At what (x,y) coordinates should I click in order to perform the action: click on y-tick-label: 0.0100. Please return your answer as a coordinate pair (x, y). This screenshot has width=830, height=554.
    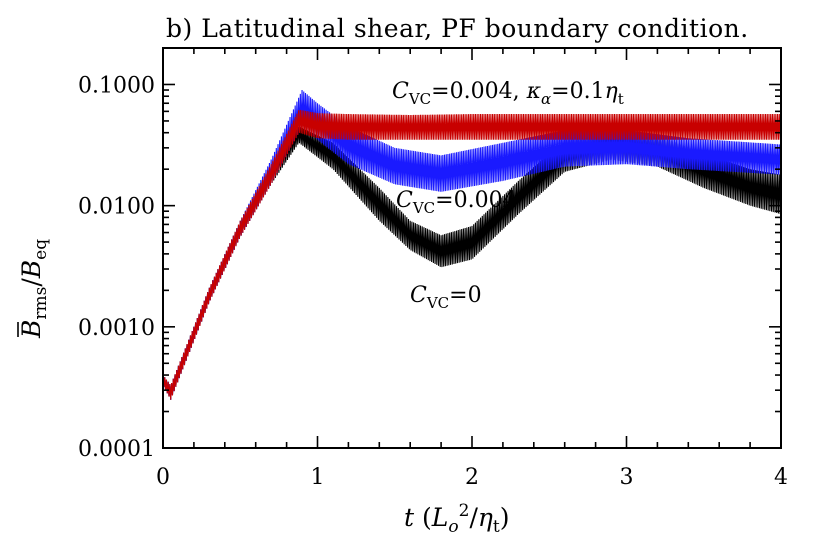
    Looking at the image, I should click on (116, 207).